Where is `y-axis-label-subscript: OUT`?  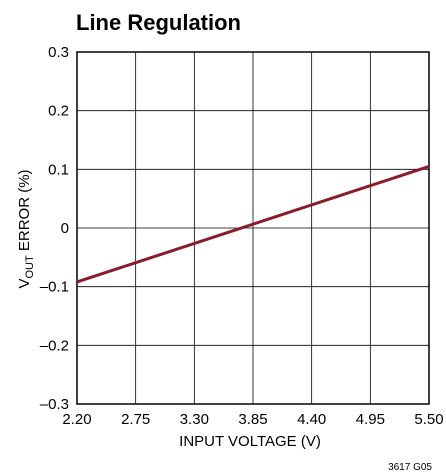 y-axis-label-subscript: OUT is located at coordinates (30, 267).